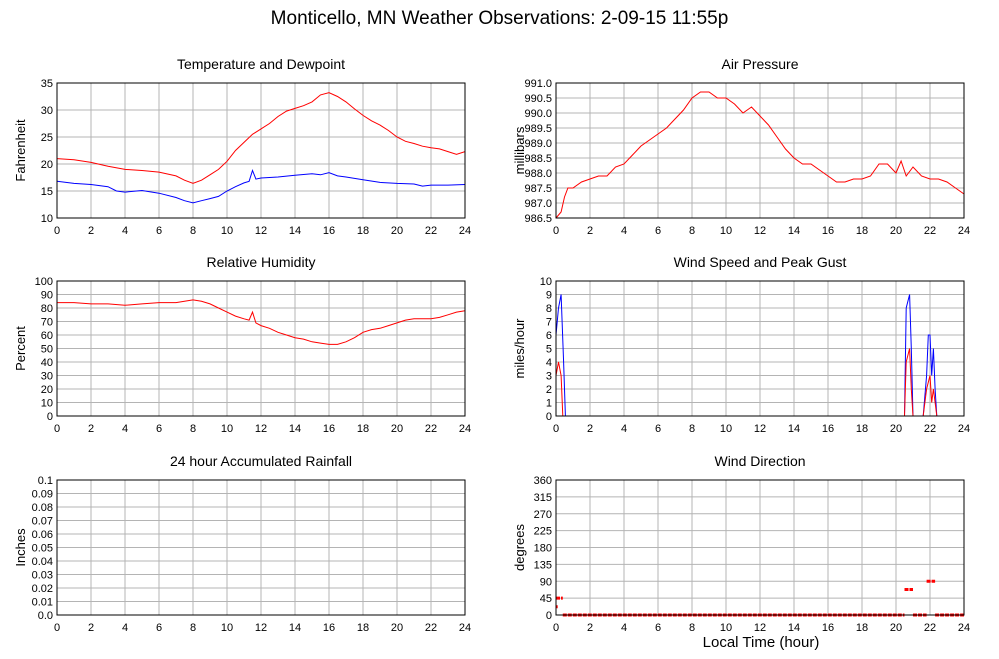  I want to click on chart-1-x-tick-label: 4, so click(125, 231).